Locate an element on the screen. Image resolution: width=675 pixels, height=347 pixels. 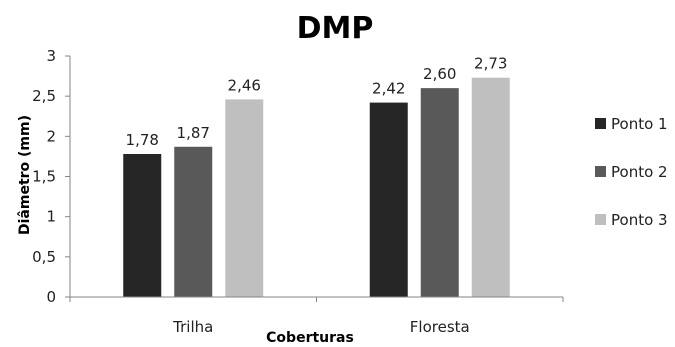
x-axis-title: Coberturas is located at coordinates (310, 338).